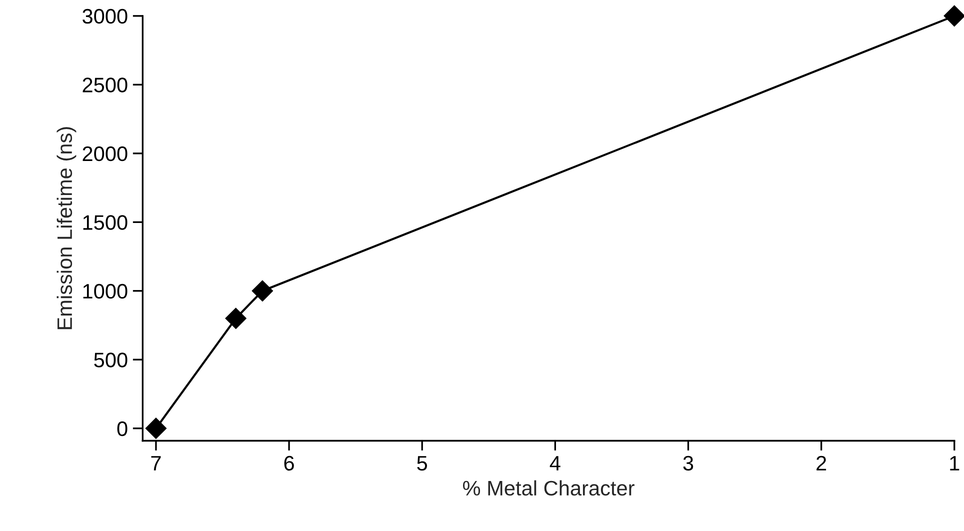 Image resolution: width=964 pixels, height=531 pixels. What do you see at coordinates (289, 463) in the screenshot?
I see `x-tick-label: 6` at bounding box center [289, 463].